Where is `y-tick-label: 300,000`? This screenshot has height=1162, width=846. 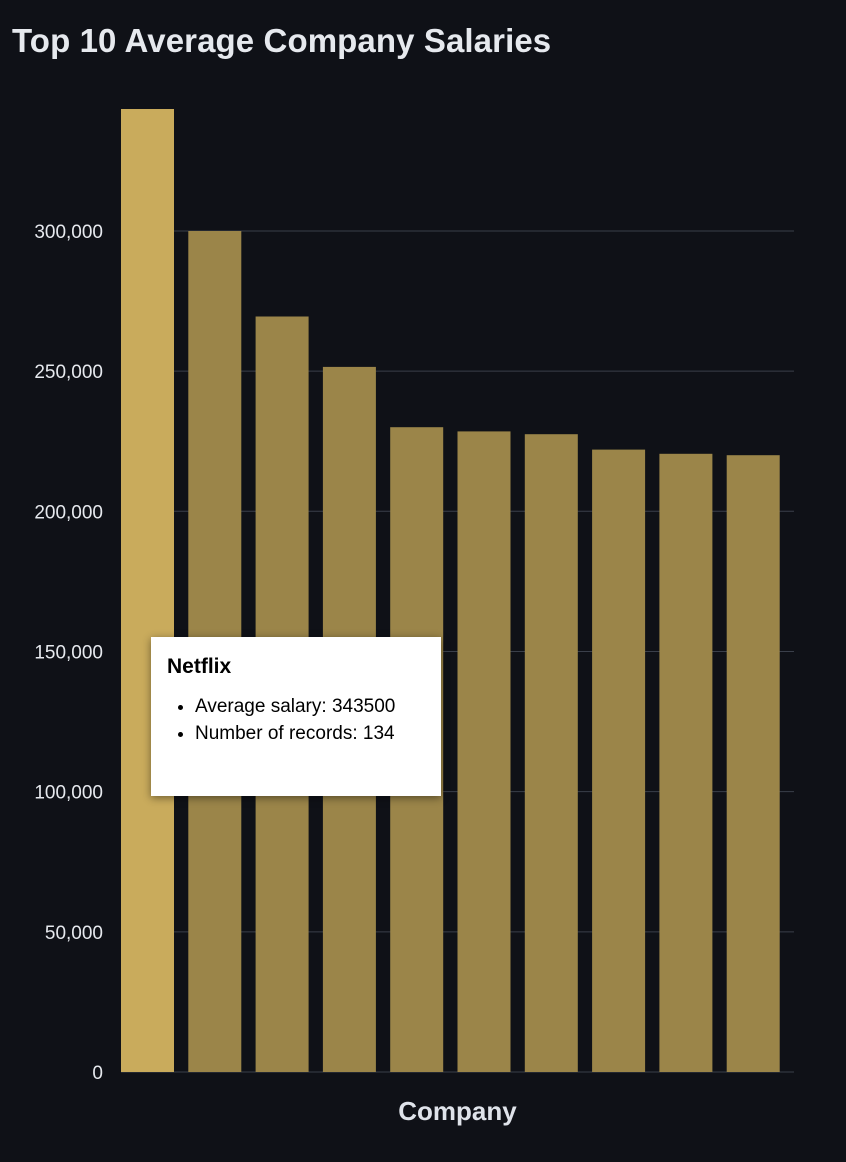
y-tick-label: 300,000 is located at coordinates (68, 232).